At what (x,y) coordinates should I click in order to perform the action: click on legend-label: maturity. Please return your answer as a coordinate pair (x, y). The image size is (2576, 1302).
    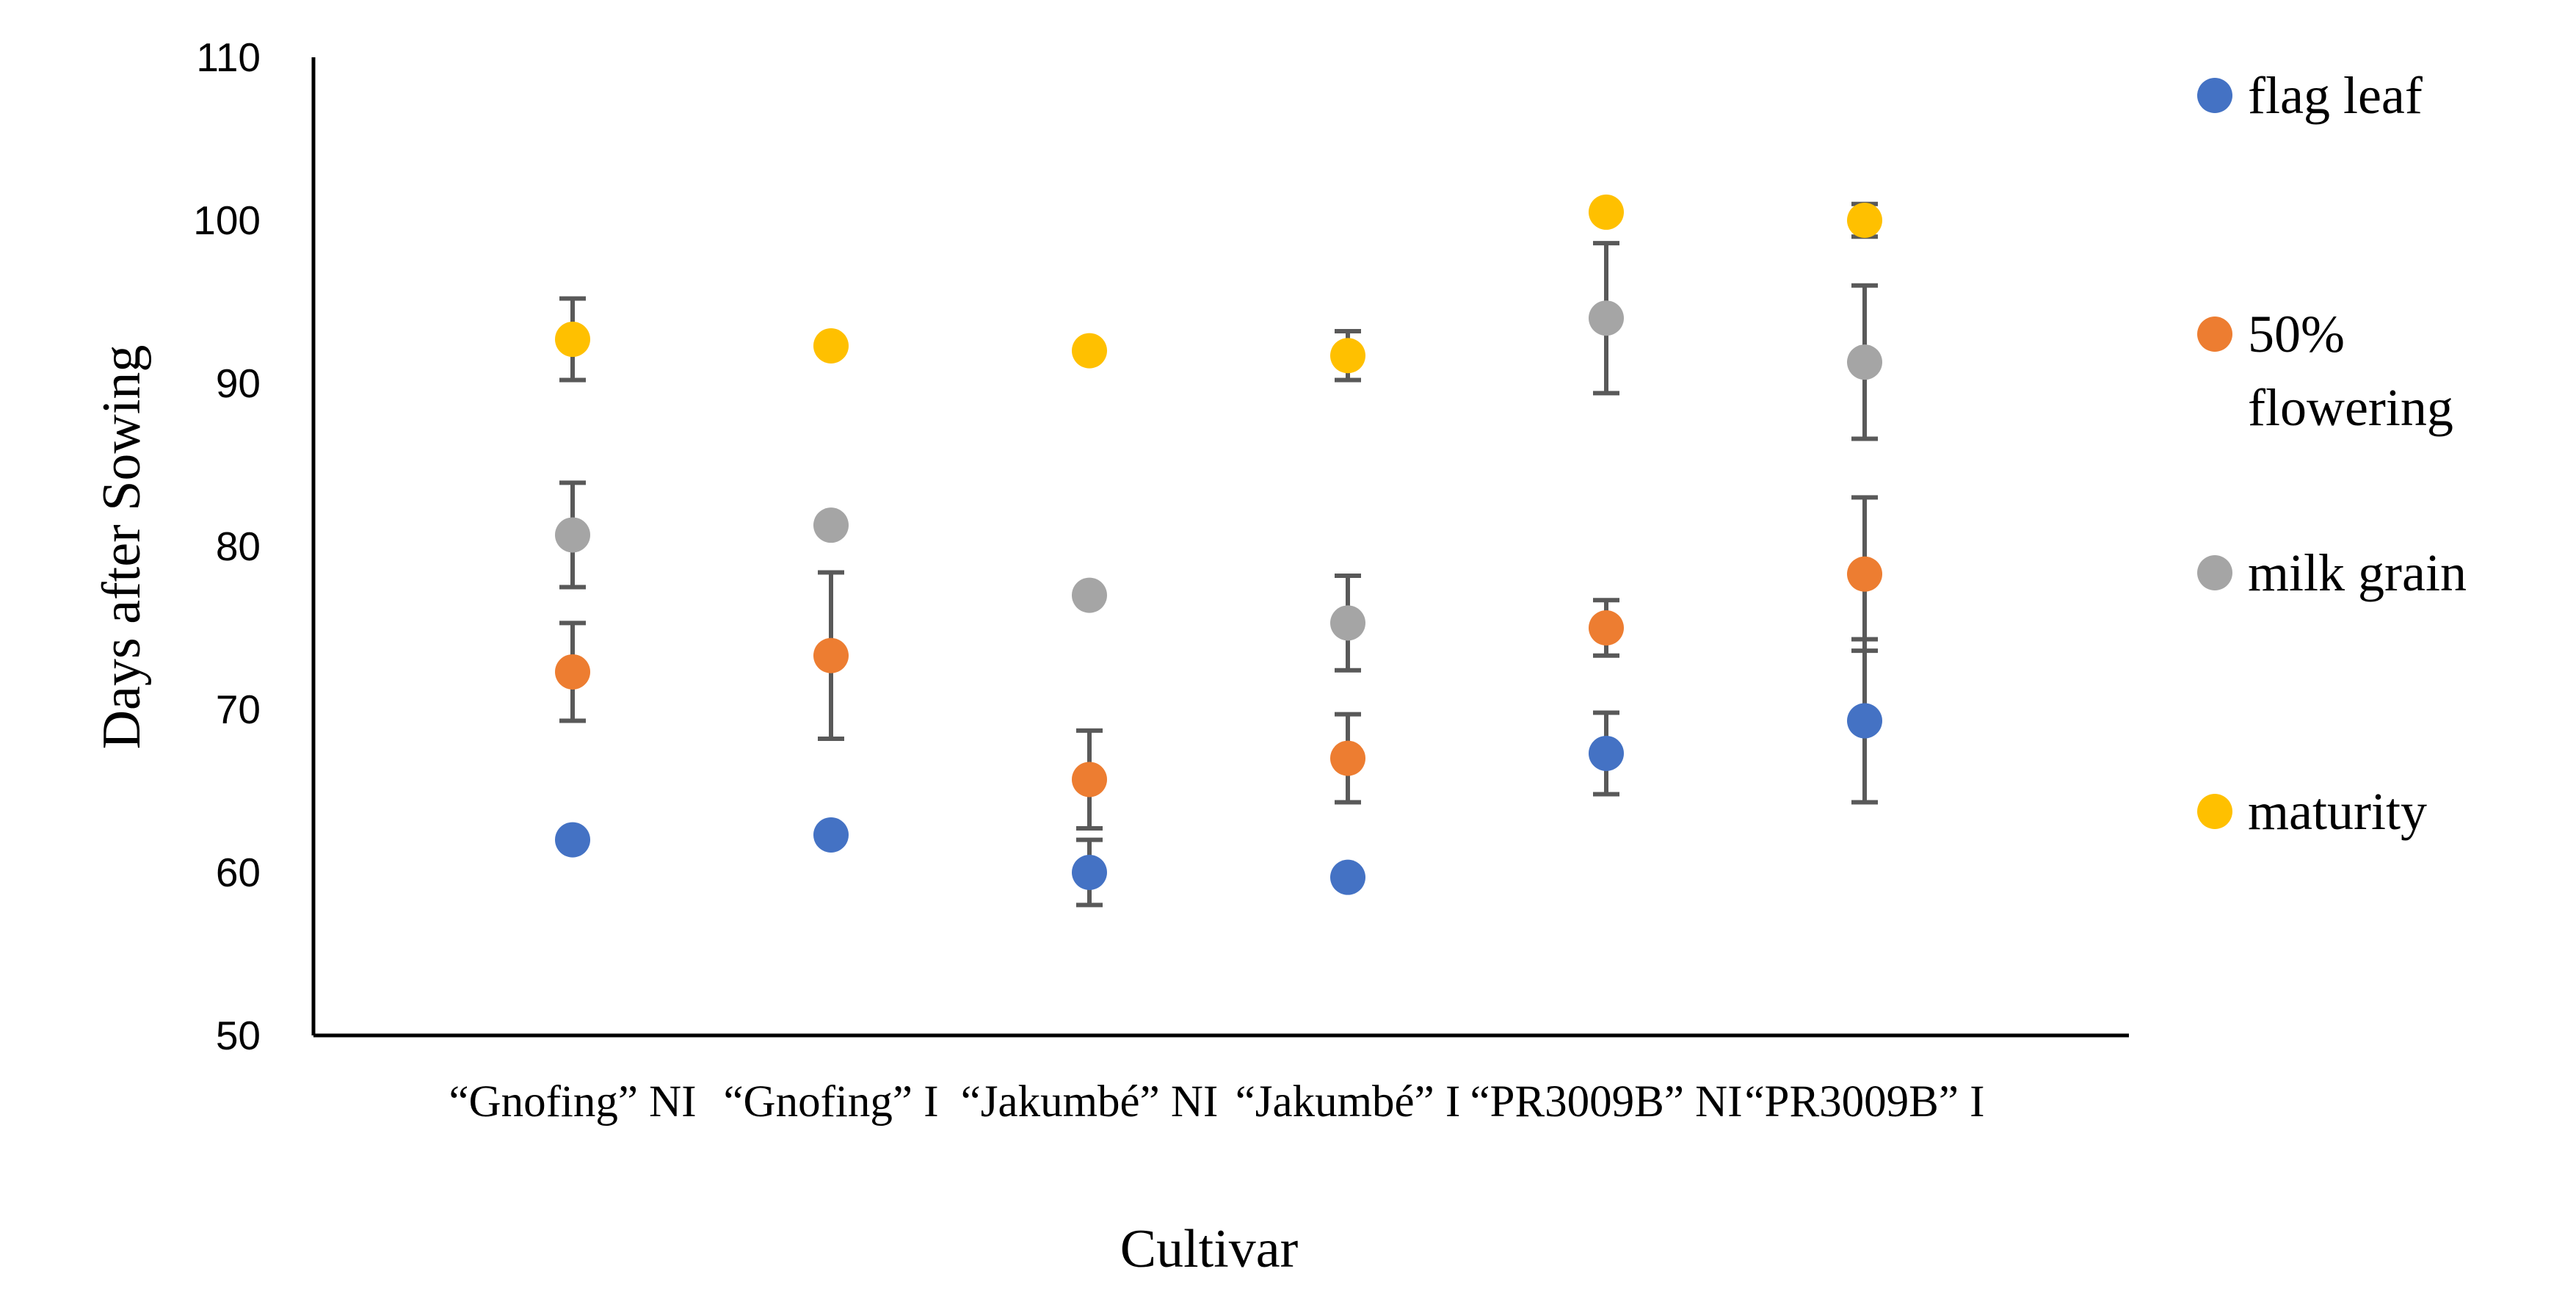
    Looking at the image, I should click on (2338, 811).